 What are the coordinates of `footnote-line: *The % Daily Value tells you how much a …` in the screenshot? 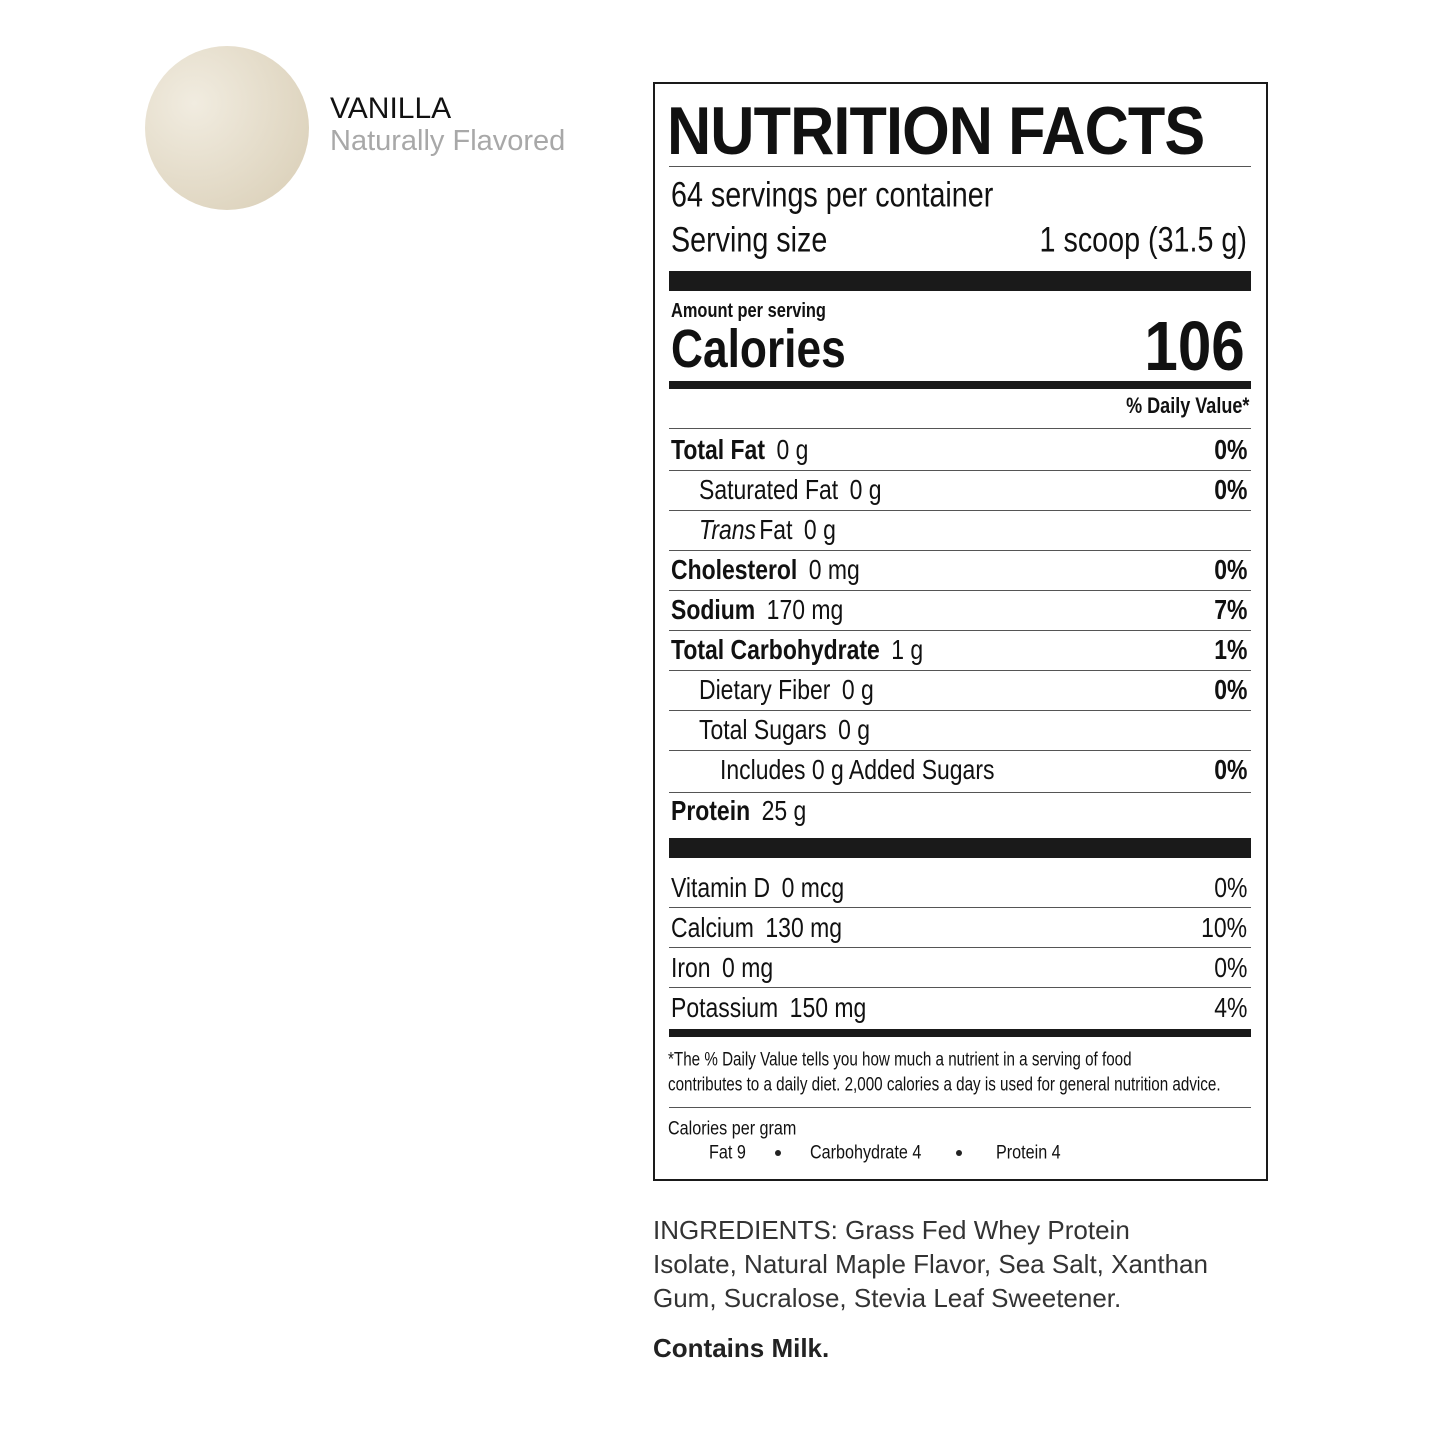 It's located at (900, 1060).